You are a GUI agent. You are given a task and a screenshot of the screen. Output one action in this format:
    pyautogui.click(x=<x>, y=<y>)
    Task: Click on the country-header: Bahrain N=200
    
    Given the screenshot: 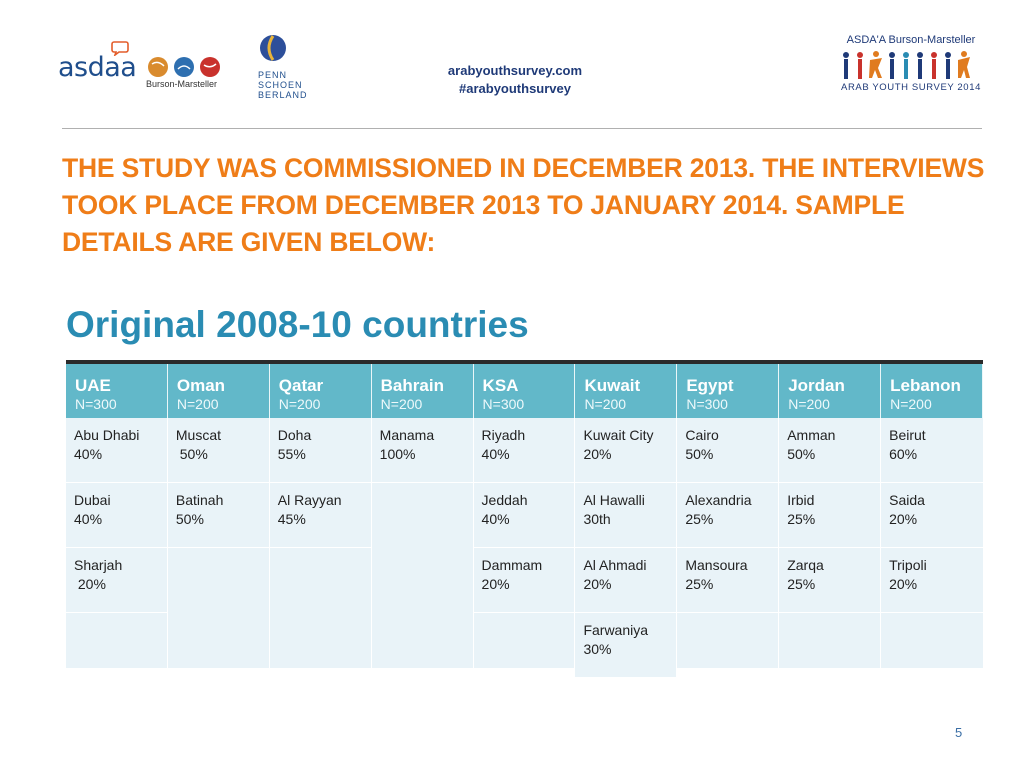 What is the action you would take?
    pyautogui.click(x=422, y=391)
    